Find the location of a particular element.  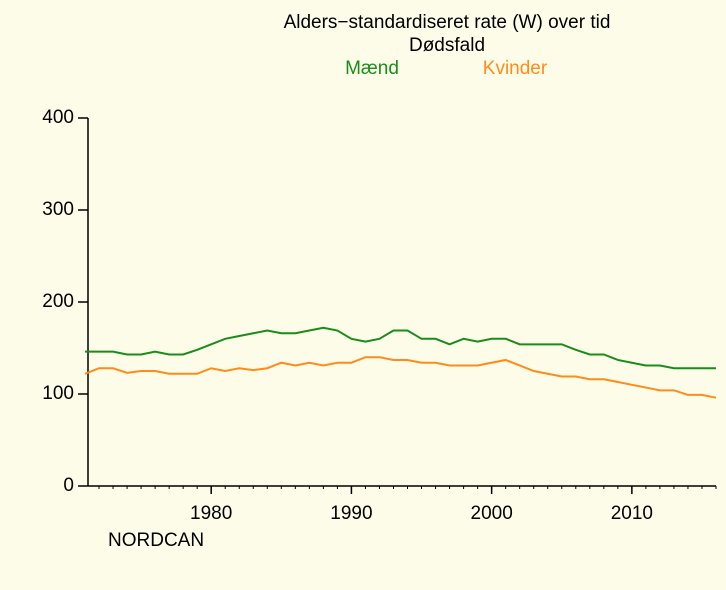

chart-title: Alders−standardiseret rate (W) over tid is located at coordinates (447, 22).